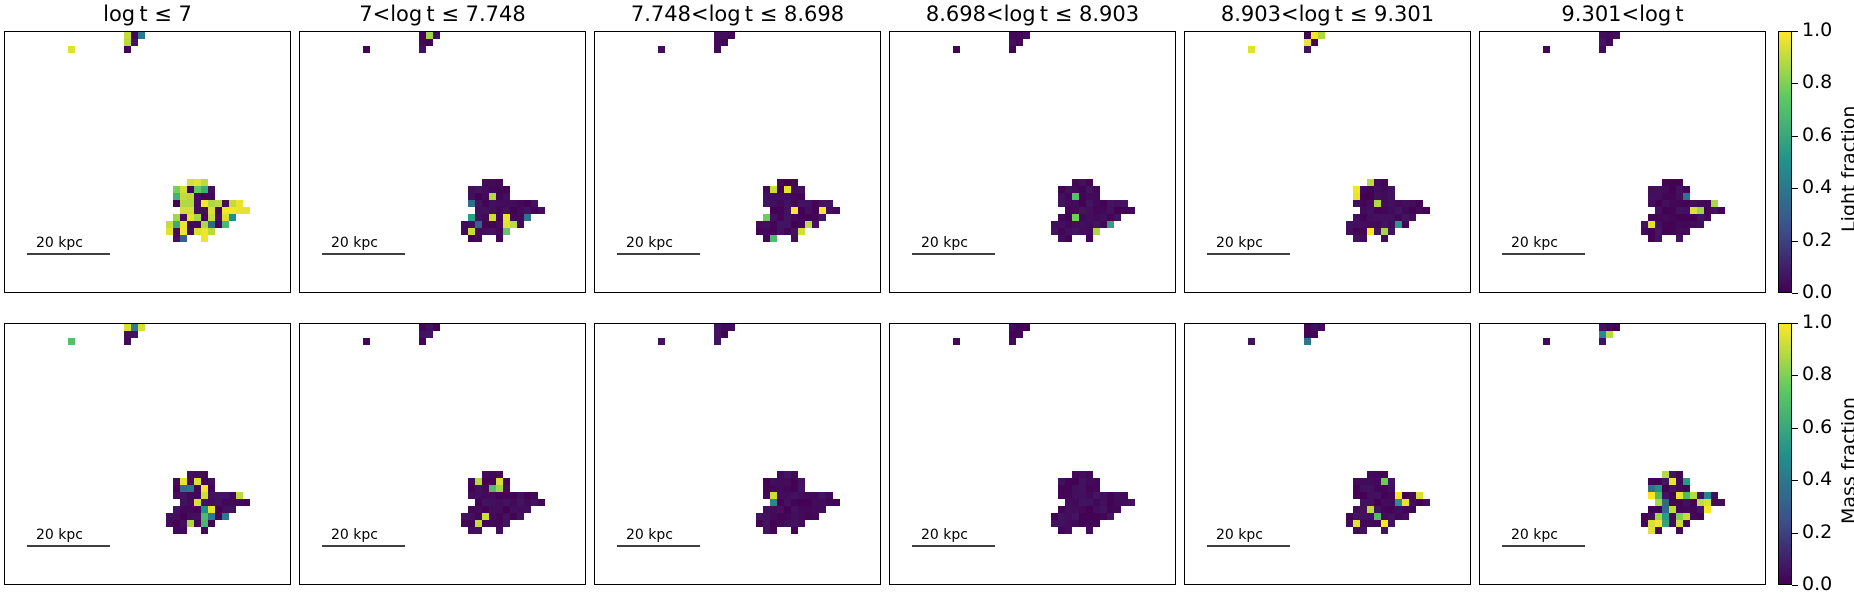 This screenshot has height=600, width=1854. Describe the element at coordinates (737, 162) in the screenshot. I see `map-panel: 20 kpc` at that location.